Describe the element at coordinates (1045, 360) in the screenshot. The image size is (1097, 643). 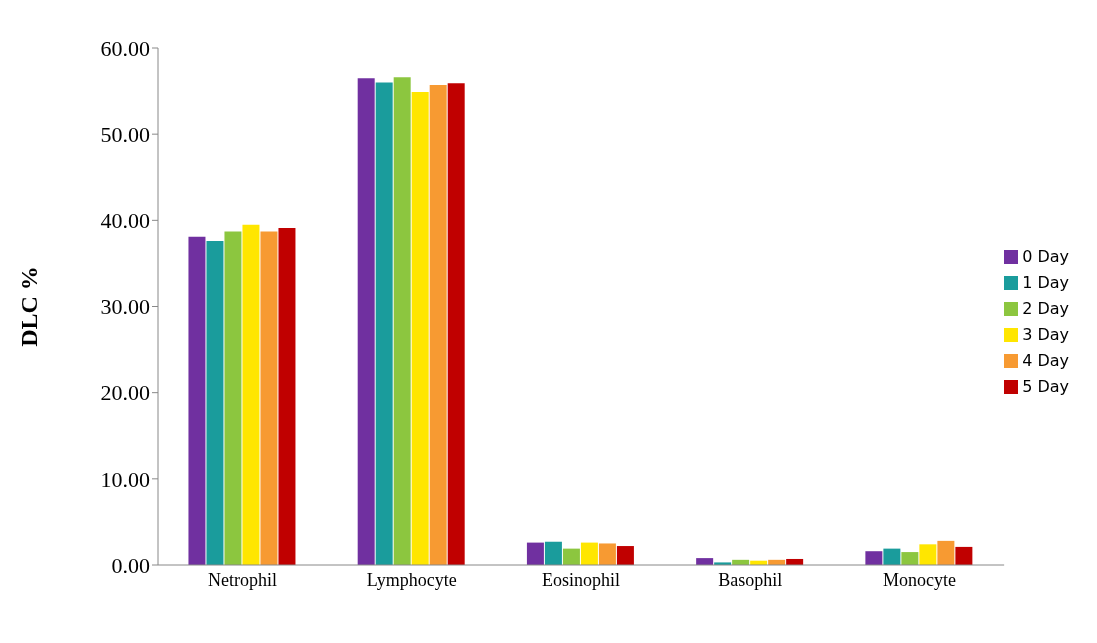
I see `legend-label: 4 Day` at that location.